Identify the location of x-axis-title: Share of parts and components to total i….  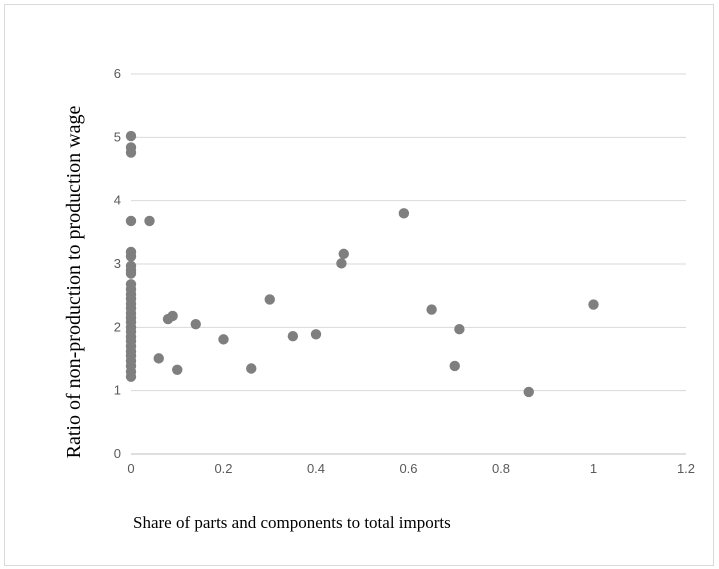
(292, 522).